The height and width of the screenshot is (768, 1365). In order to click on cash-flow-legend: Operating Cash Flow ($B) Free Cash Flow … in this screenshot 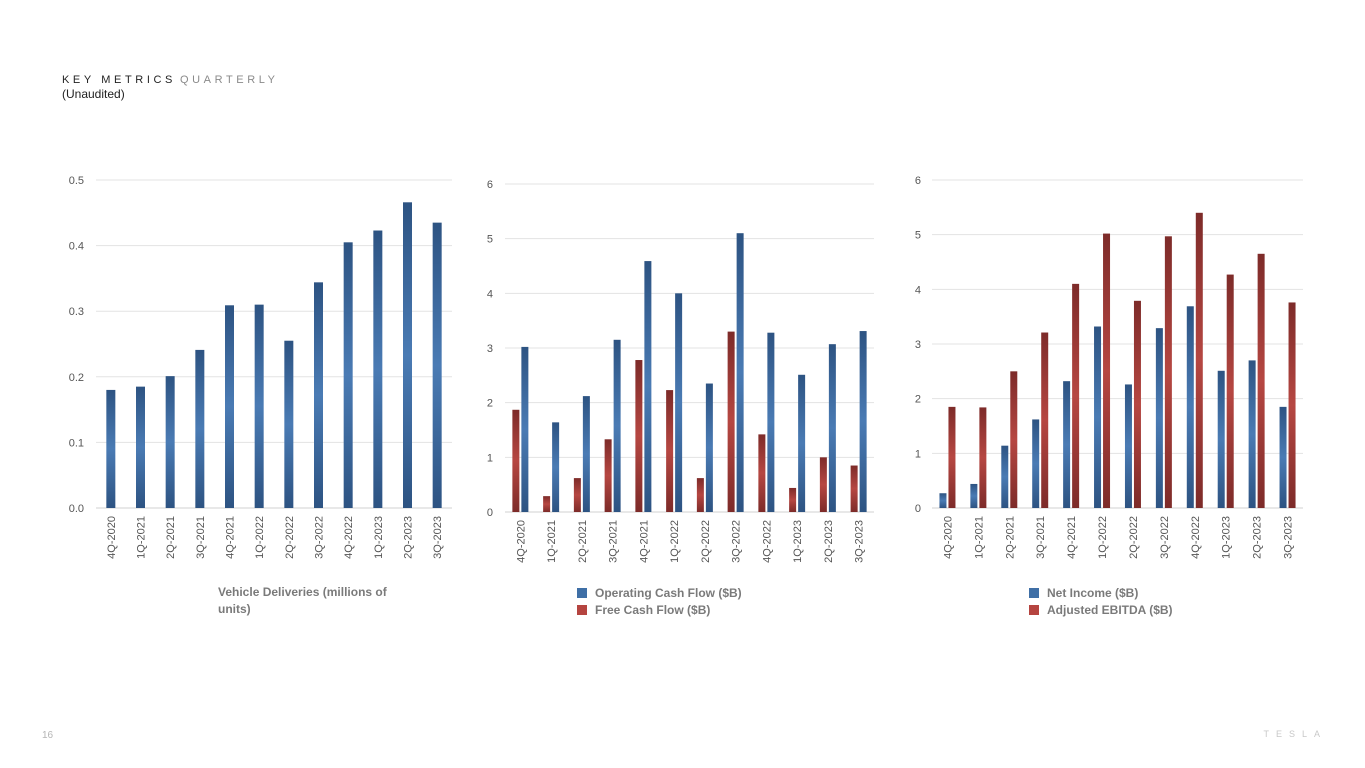, I will do `click(659, 601)`.